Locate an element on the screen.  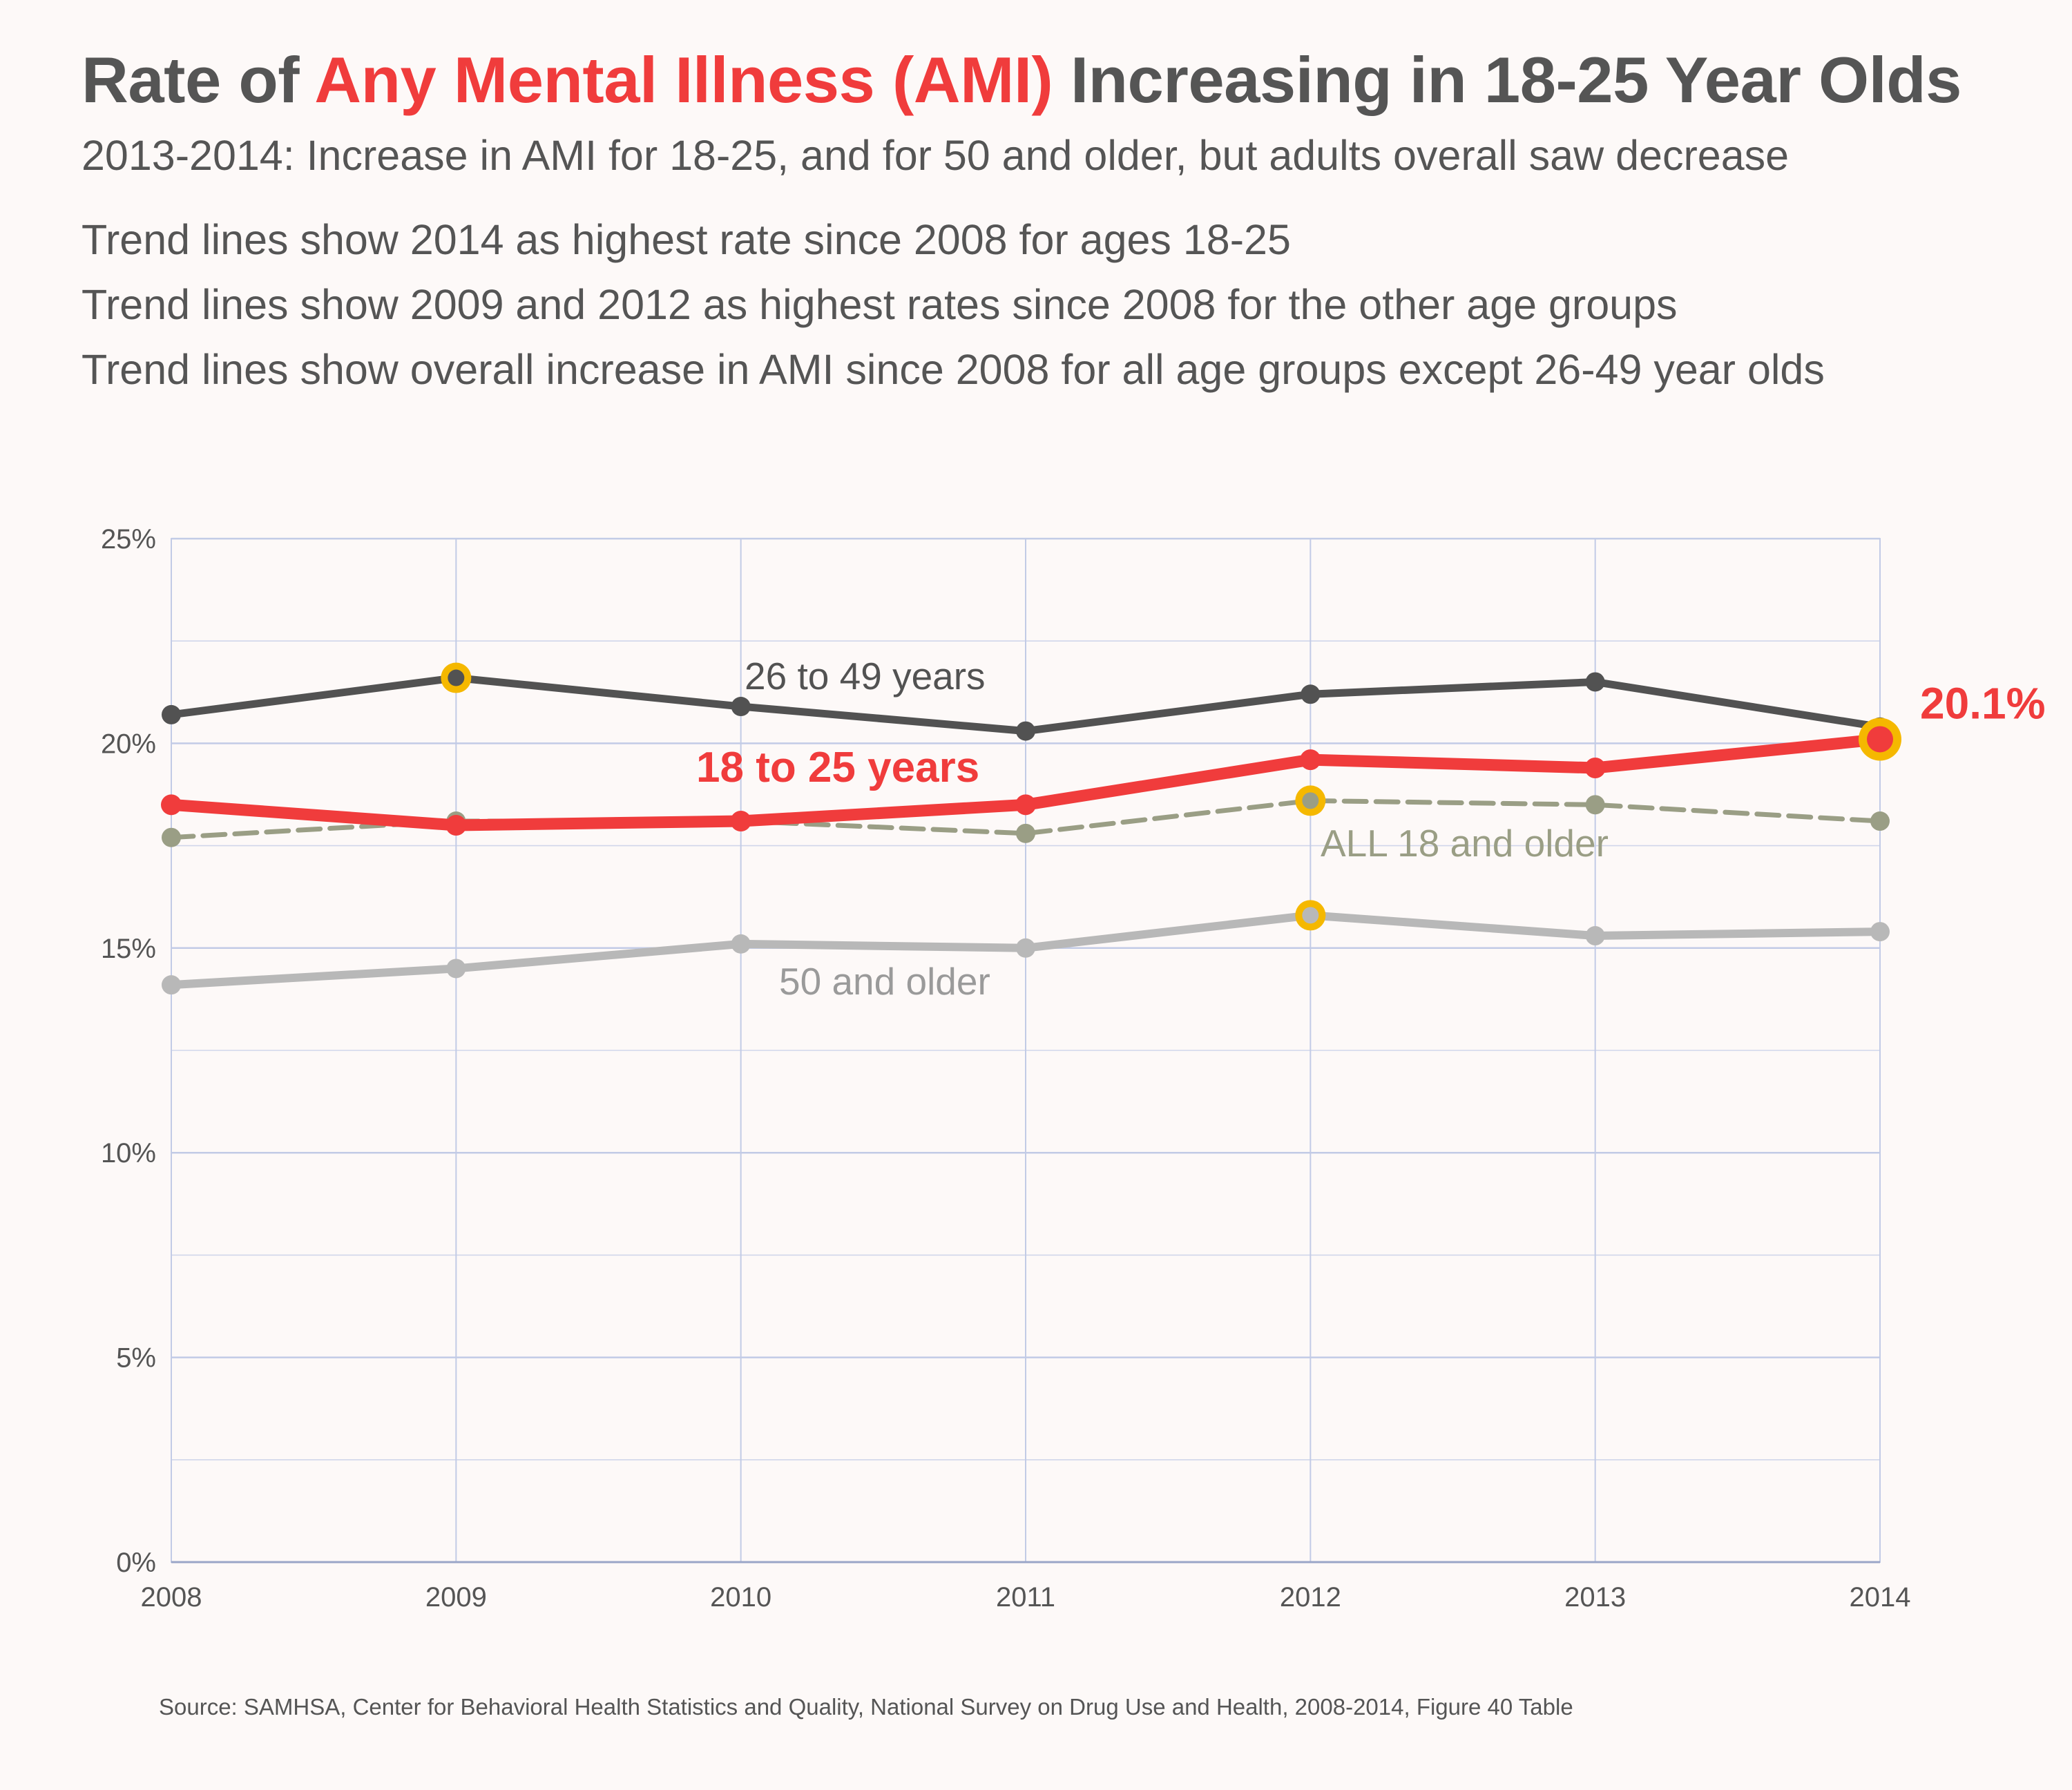
x-tick-label: 2010 is located at coordinates (740, 1597).